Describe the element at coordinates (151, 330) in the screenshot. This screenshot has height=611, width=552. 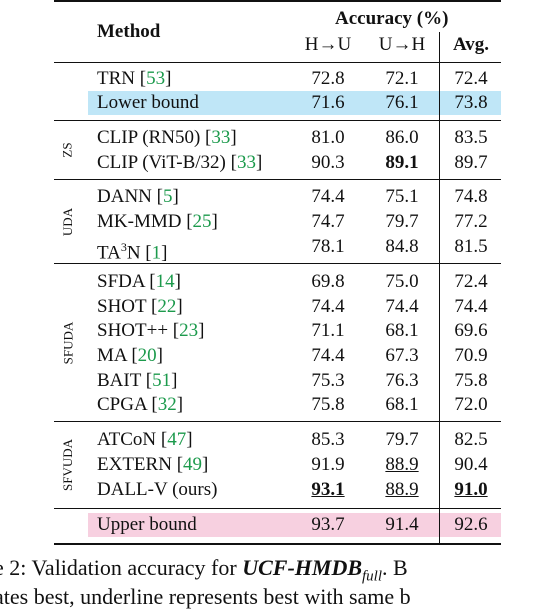
I see `method-name: SHOT++ [23]` at that location.